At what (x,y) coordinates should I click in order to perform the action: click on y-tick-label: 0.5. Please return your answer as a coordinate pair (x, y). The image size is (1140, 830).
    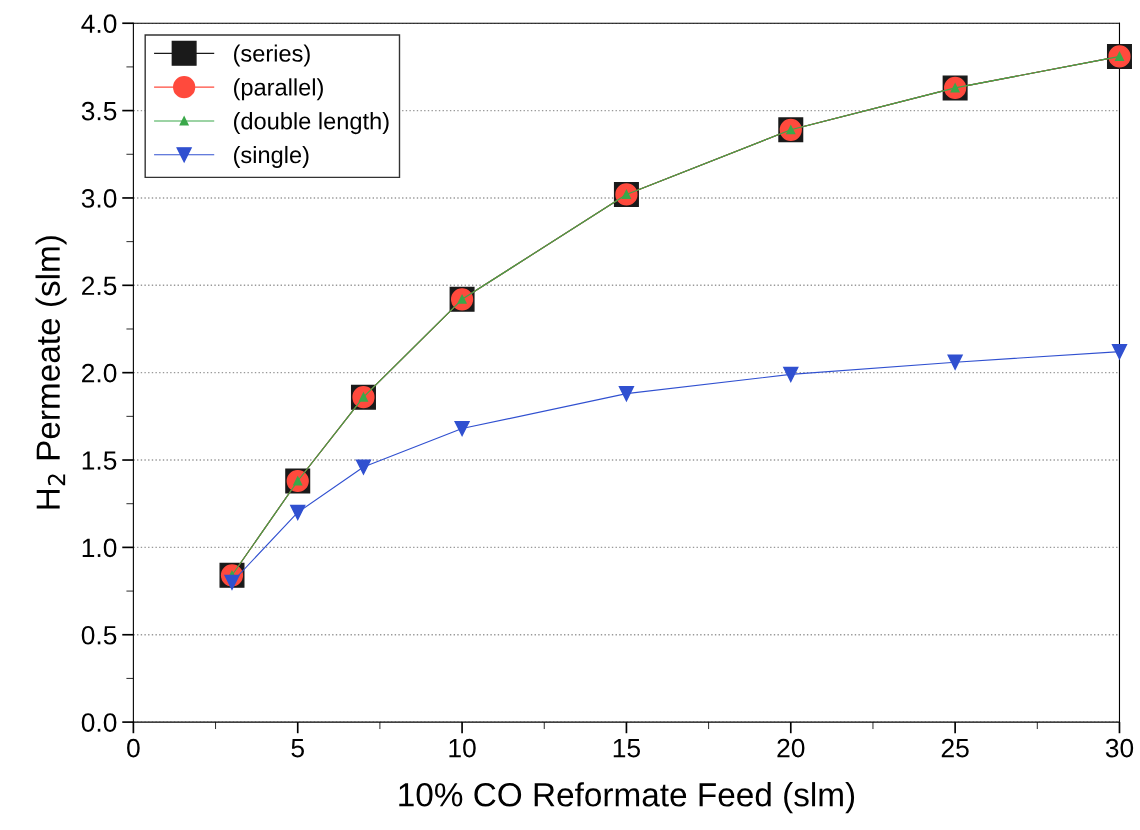
    Looking at the image, I should click on (99, 635).